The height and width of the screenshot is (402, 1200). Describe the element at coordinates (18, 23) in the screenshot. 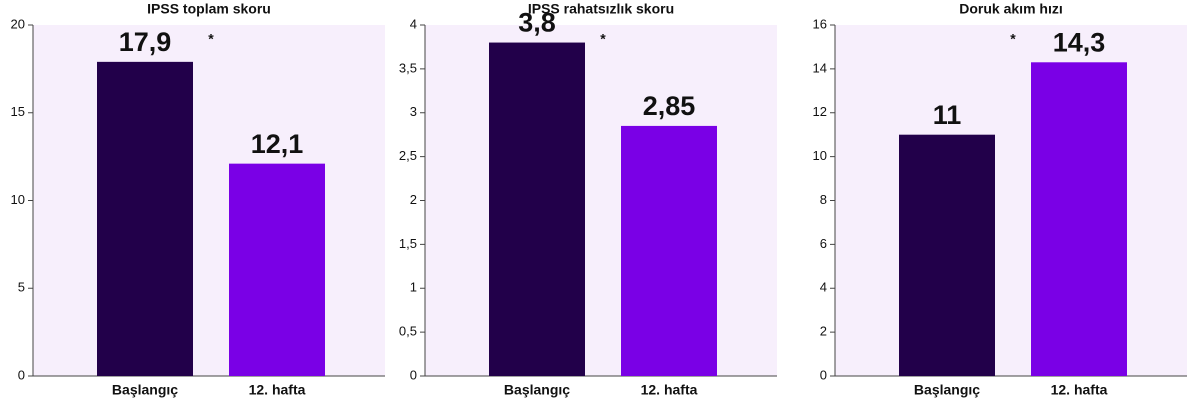

I see `y-tick-label: 20` at that location.